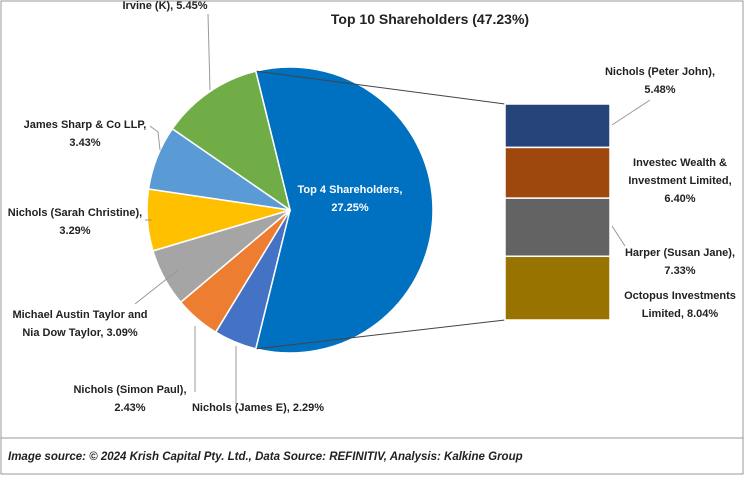 This screenshot has width=744, height=480. I want to click on label-line: Nichols (Peter John),, so click(660, 72).